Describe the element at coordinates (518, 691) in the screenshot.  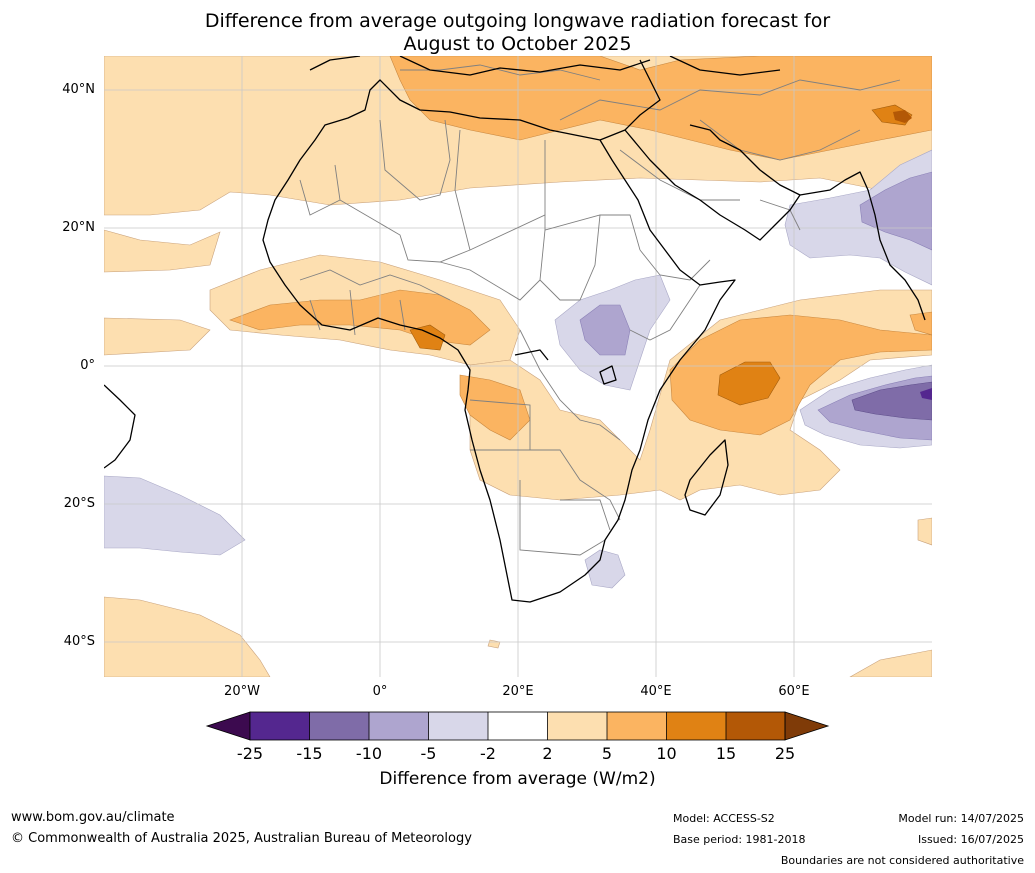
I see `lon-label-20e: 20°E` at that location.